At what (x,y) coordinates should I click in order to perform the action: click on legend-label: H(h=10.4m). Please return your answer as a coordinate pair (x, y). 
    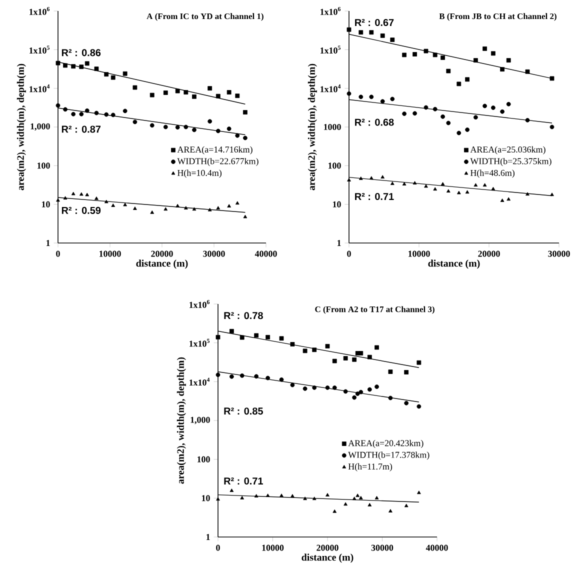
    Looking at the image, I should click on (200, 174).